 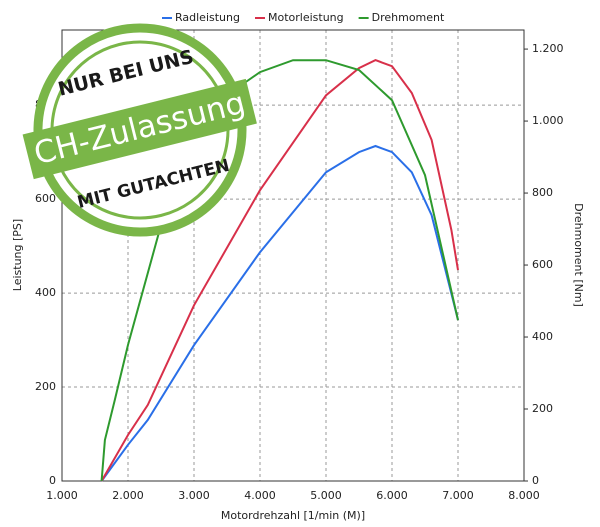 What do you see at coordinates (306, 17) in the screenshot?
I see `legend-label: Motorleistung` at bounding box center [306, 17].